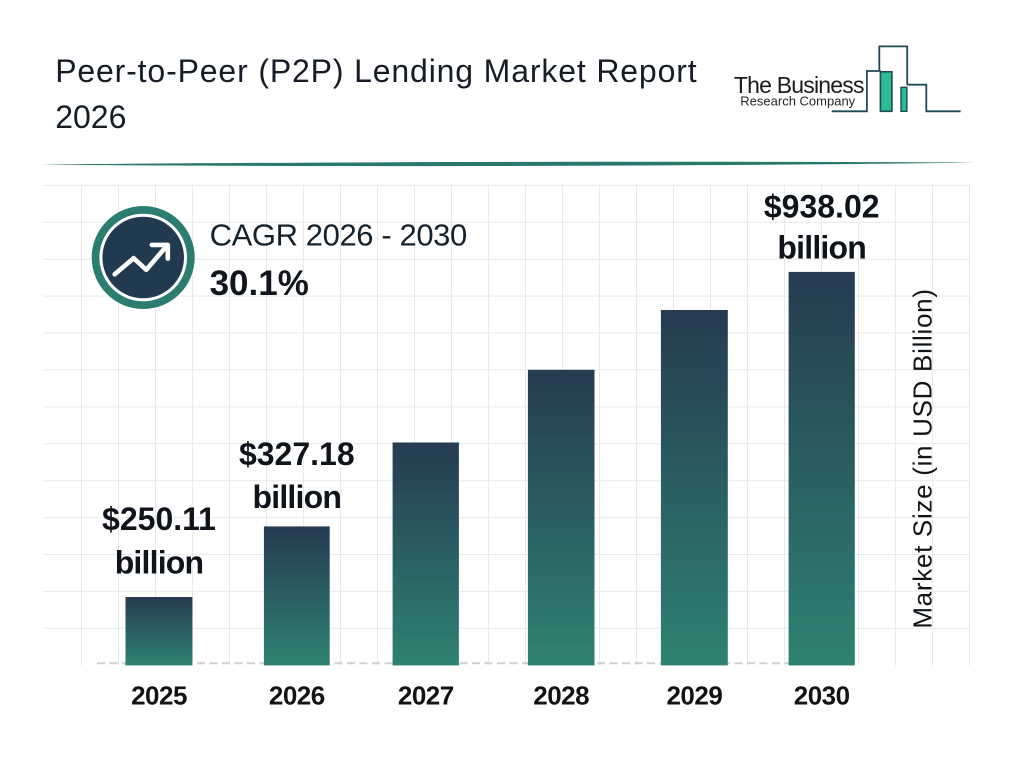 This screenshot has height=768, width=1024. What do you see at coordinates (797, 100) in the screenshot?
I see `svg-text: Research Company` at bounding box center [797, 100].